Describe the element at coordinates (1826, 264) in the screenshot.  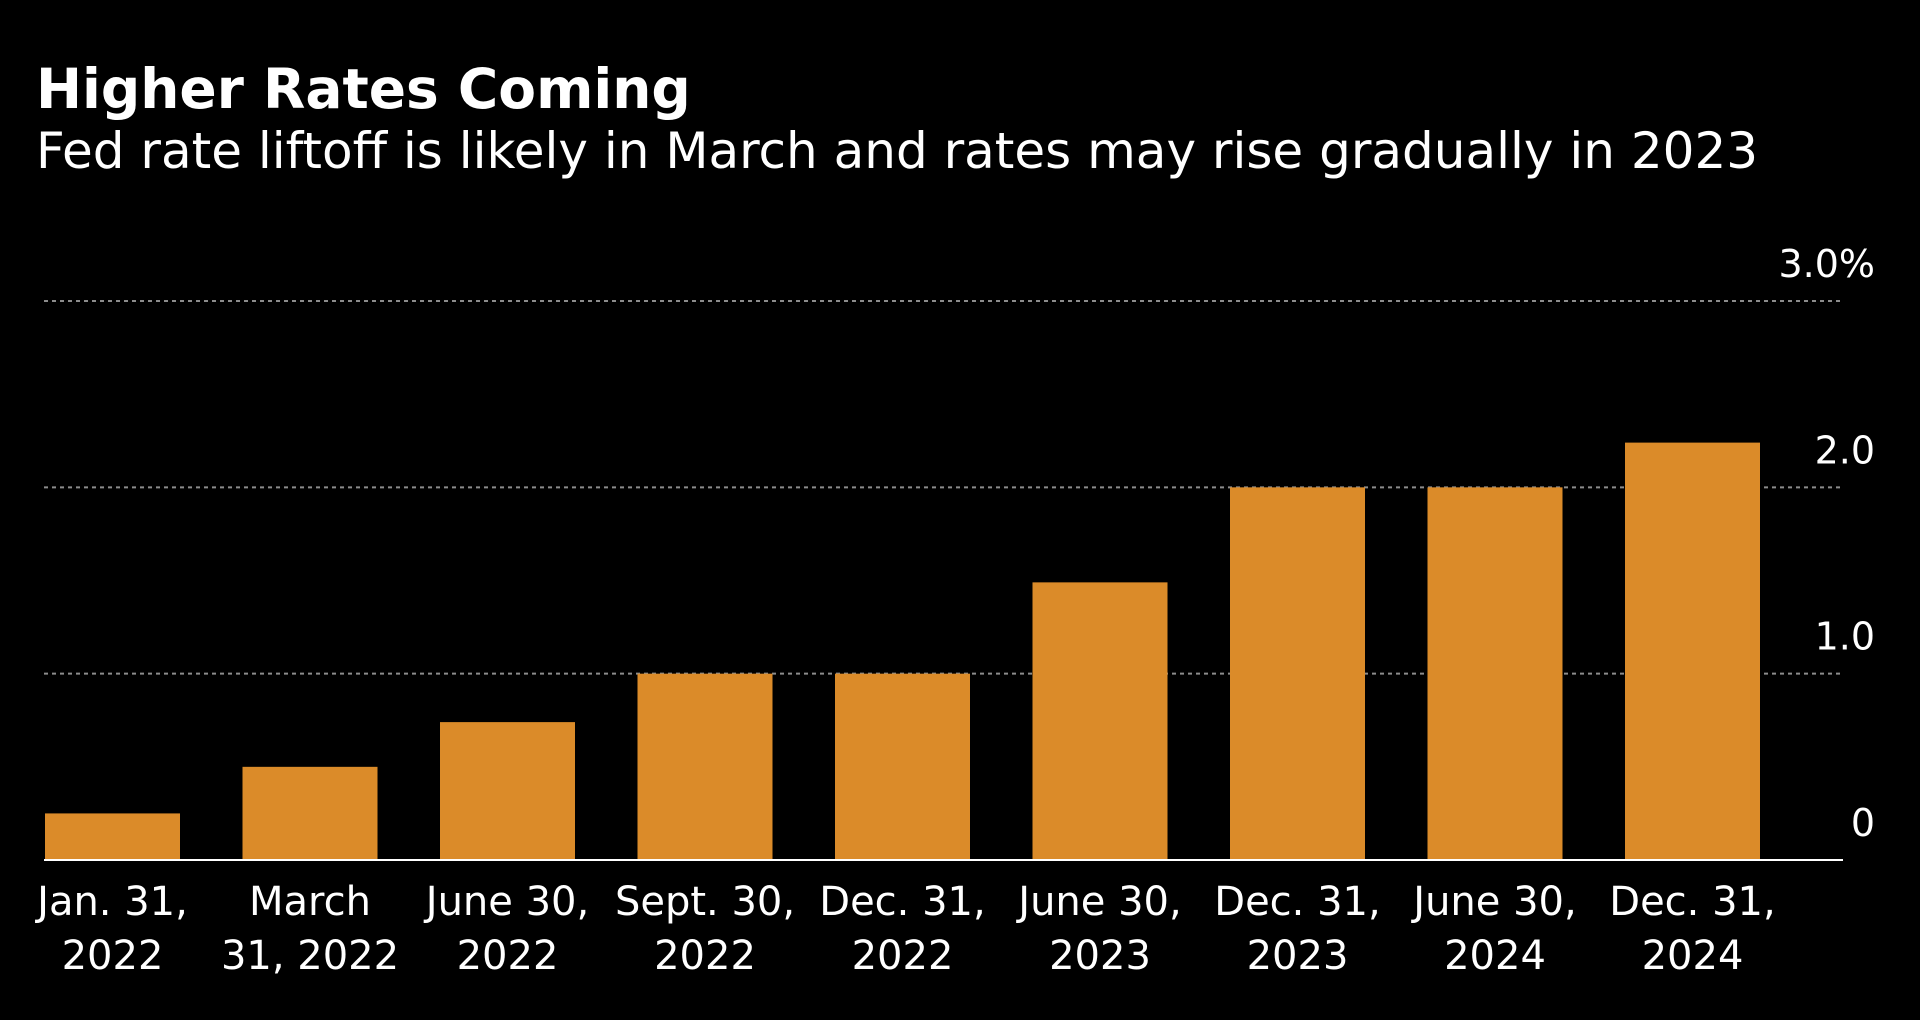
I see `y-tick-label: 3.0%` at that location.